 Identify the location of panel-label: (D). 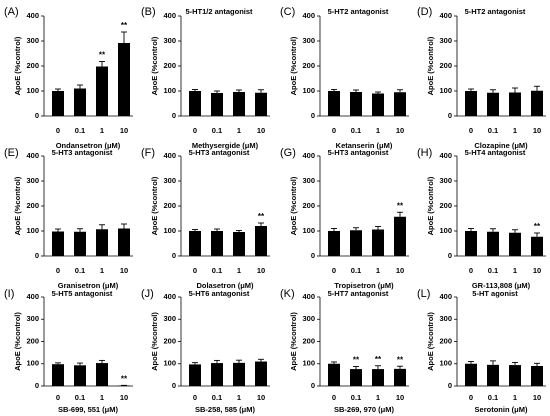
(424, 12).